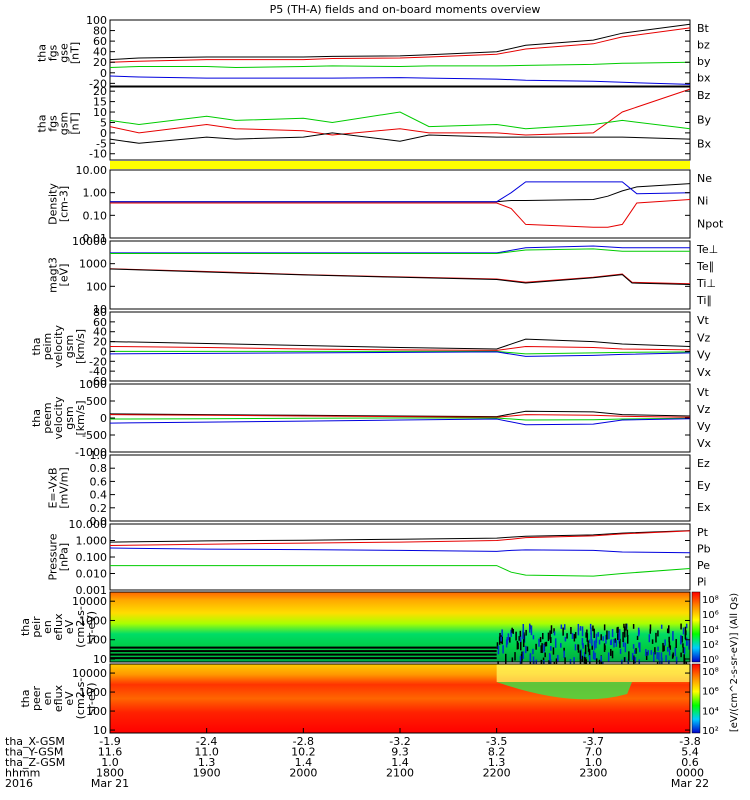 Image resolution: width=750 pixels, height=800 pixels. What do you see at coordinates (710, 645) in the screenshot?
I see `colorbar-tick-label: 10²` at bounding box center [710, 645].